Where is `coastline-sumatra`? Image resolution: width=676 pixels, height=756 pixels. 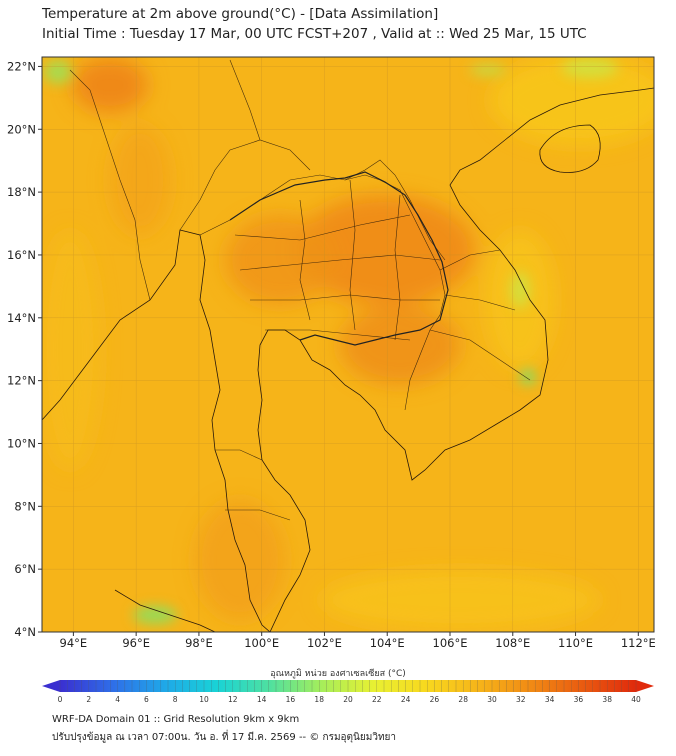 coastline-sumatra is located at coordinates (165, 610).